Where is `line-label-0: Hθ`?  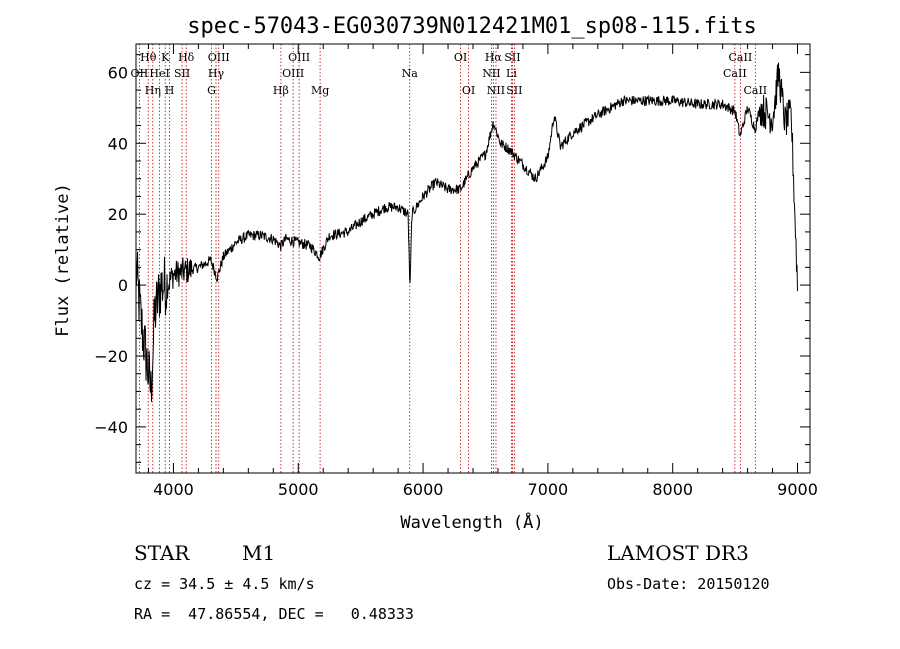 line-label-0: Hθ is located at coordinates (148, 57).